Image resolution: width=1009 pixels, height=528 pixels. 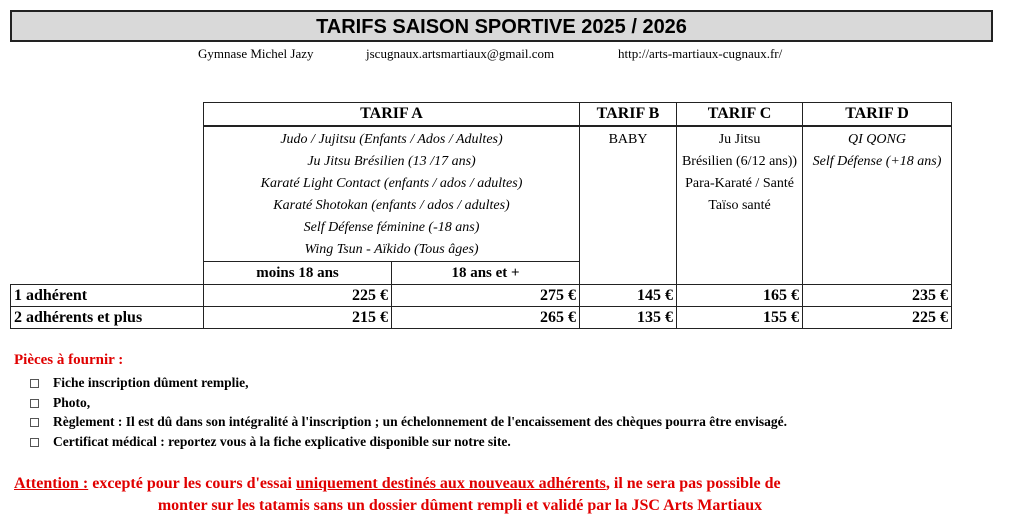 What do you see at coordinates (628, 295) in the screenshot?
I see `price-cell: 145 €` at bounding box center [628, 295].